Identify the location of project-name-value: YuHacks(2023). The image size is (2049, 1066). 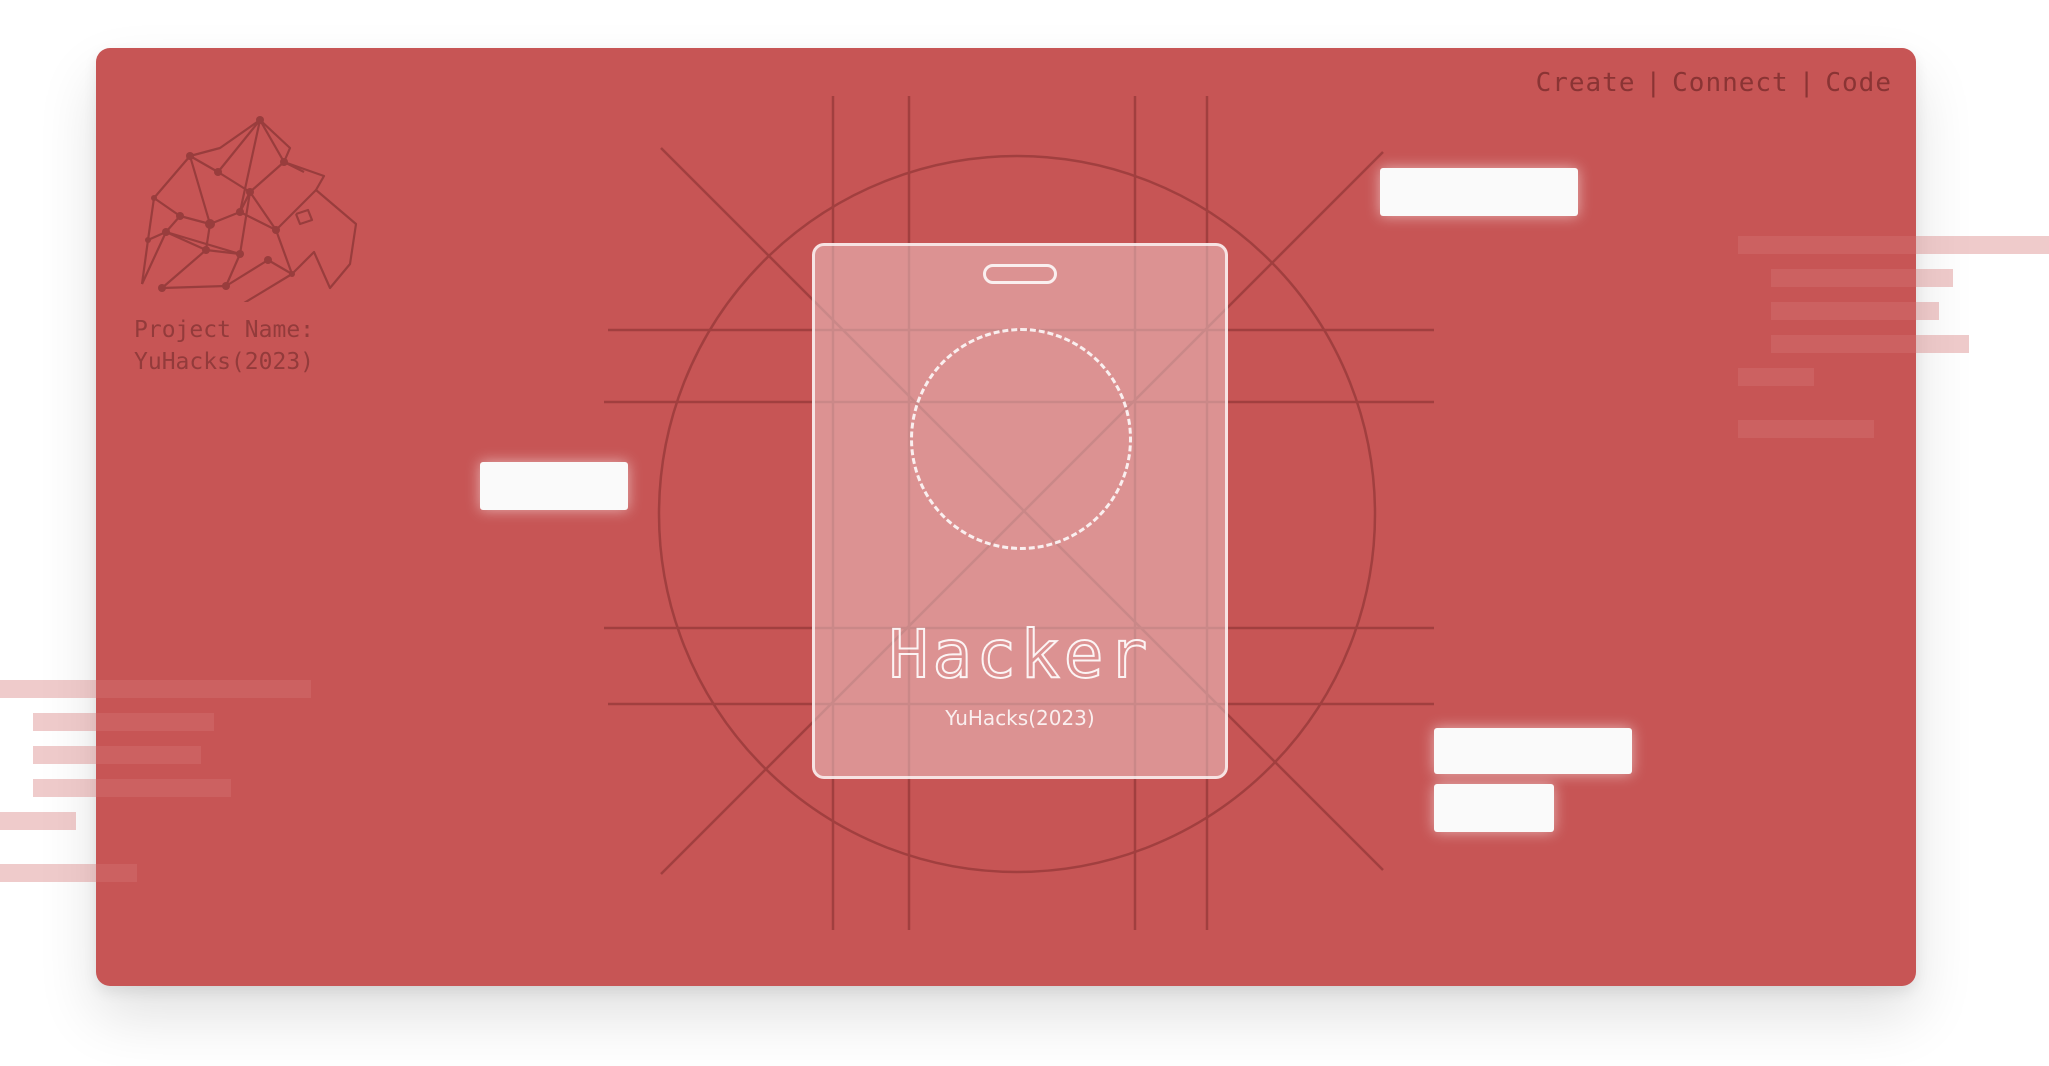
(224, 362).